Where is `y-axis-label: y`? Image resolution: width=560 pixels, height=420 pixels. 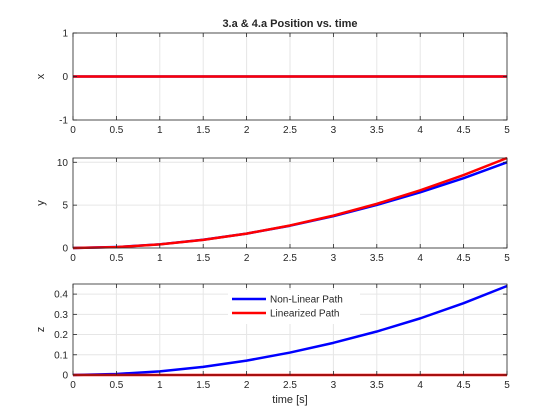
y-axis-label: y is located at coordinates (41, 203).